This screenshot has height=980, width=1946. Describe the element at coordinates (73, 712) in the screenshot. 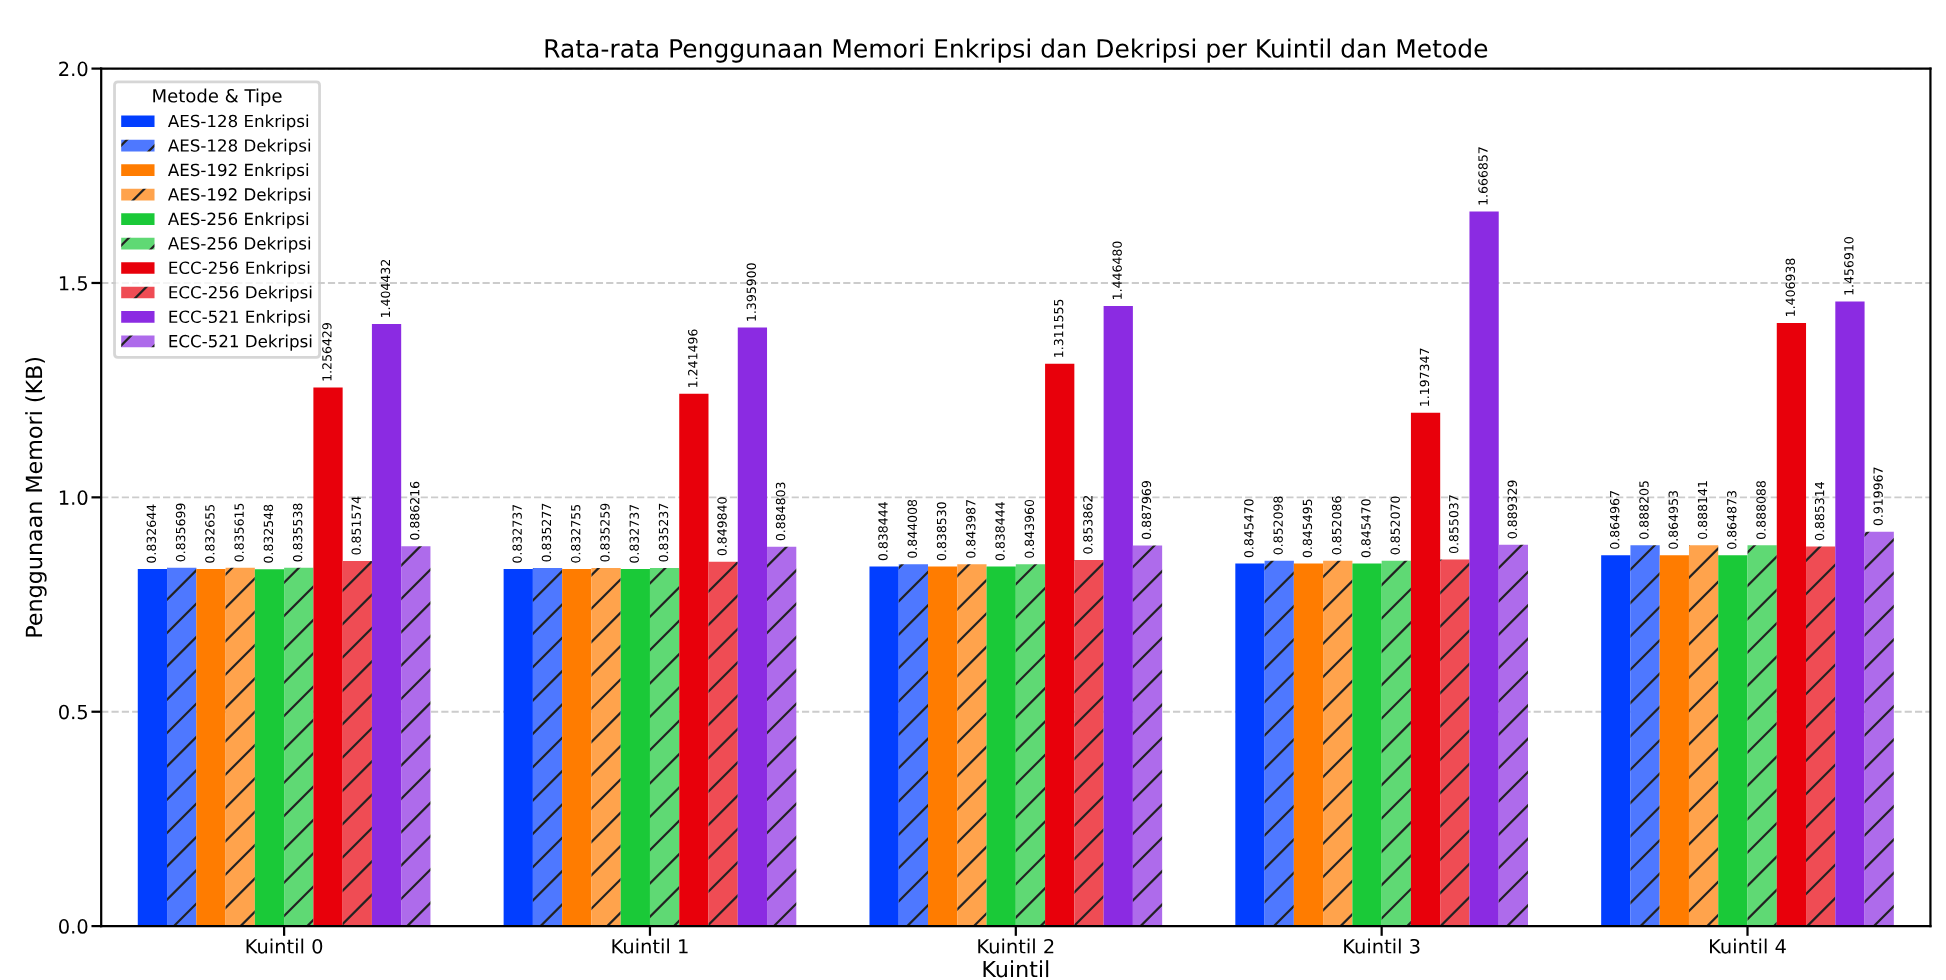

I see `y-tick-label: 0.5` at that location.